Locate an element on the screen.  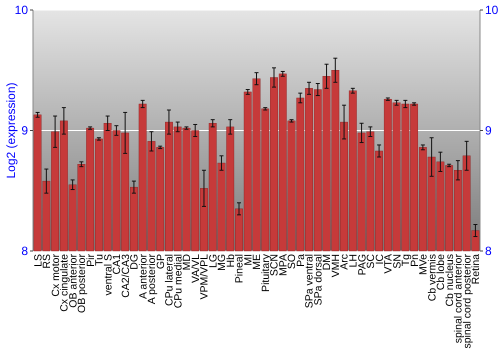
x-tick-label: RS is located at coordinates (47, 261).